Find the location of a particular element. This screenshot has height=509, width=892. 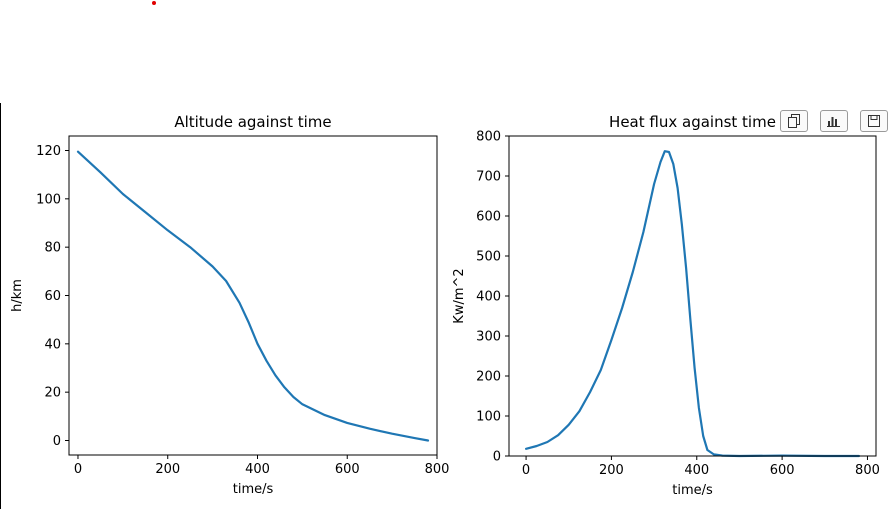

save-button is located at coordinates (874, 121).